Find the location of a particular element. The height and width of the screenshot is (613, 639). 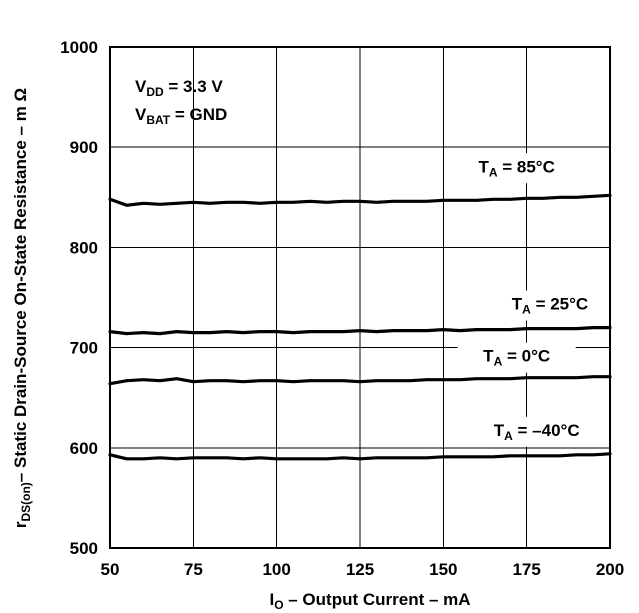

series-labels: TA = 85°CTA = 25°CTA = 0°CTA = –40°C is located at coordinates (533, 300).